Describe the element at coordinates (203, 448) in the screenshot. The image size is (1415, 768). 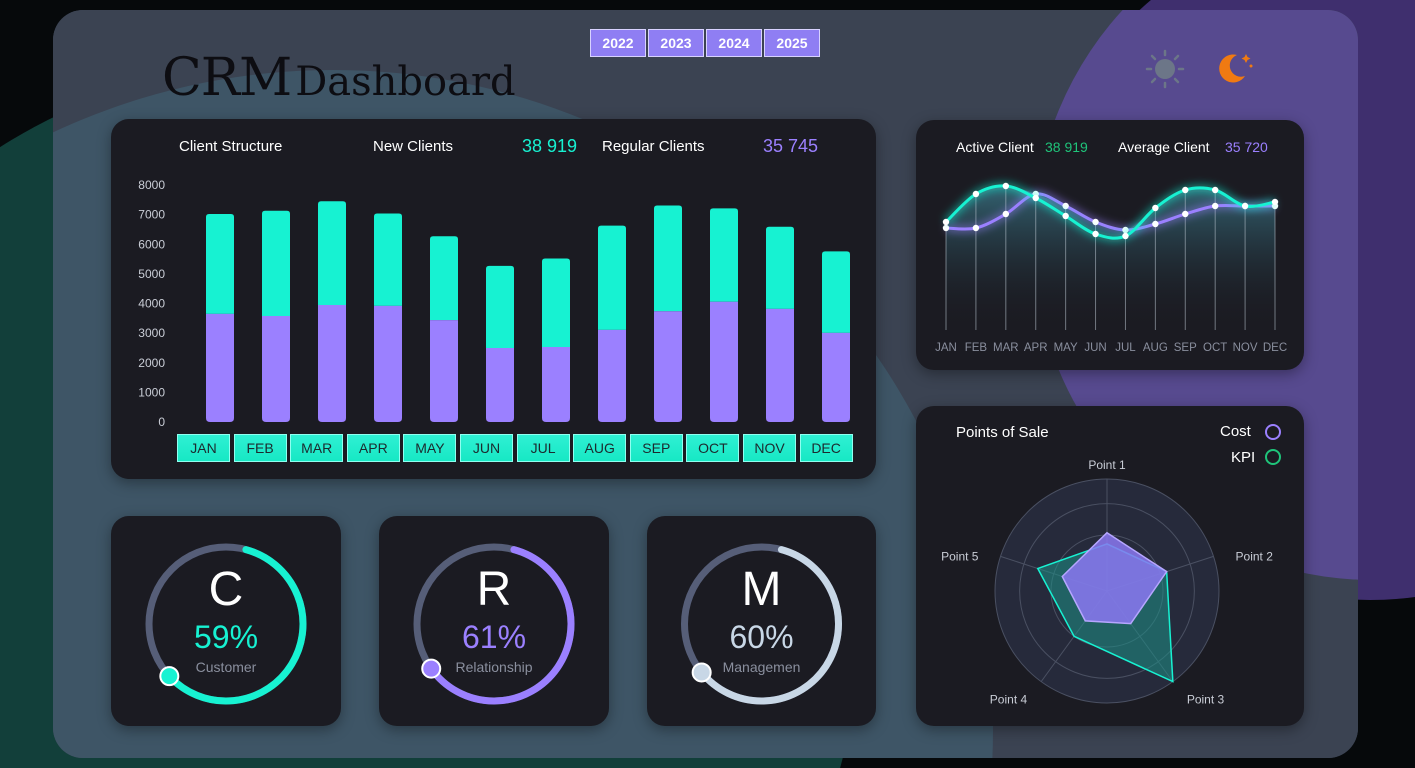
I see `month-label: JAN` at that location.